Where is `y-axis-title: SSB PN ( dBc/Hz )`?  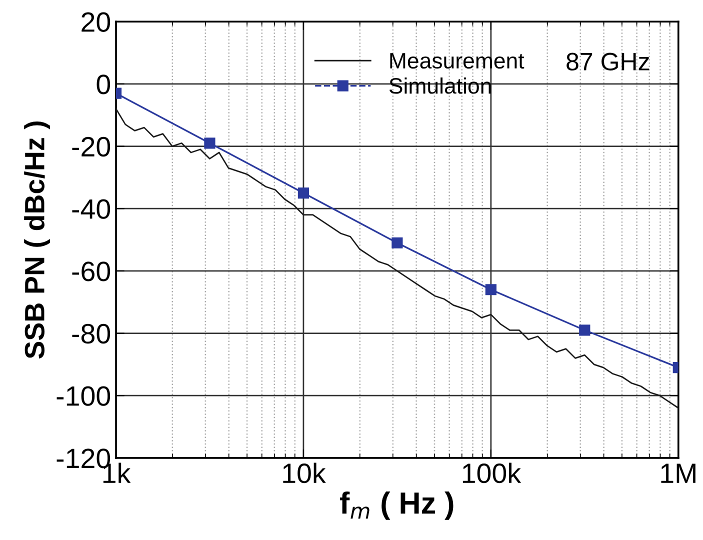
y-axis-title: SSB PN ( dBc/Hz ) is located at coordinates (37, 240).